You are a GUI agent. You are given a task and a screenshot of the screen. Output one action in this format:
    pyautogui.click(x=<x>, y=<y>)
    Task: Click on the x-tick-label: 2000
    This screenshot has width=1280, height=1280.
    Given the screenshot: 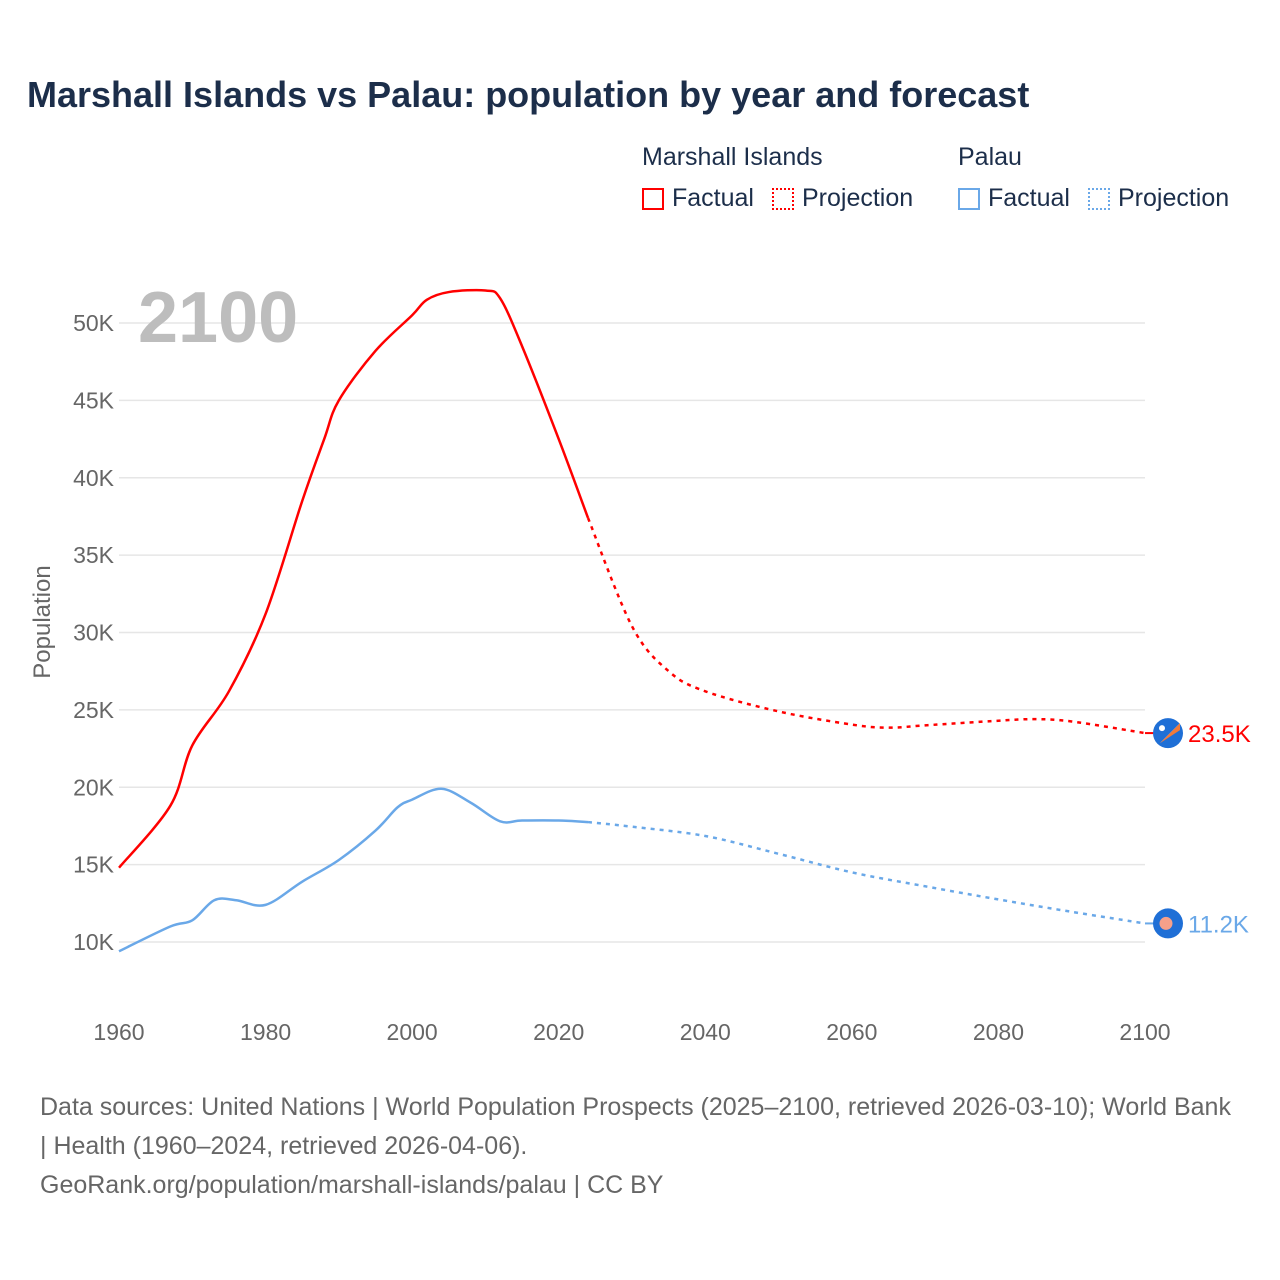 What is the action you would take?
    pyautogui.click(x=412, y=1032)
    